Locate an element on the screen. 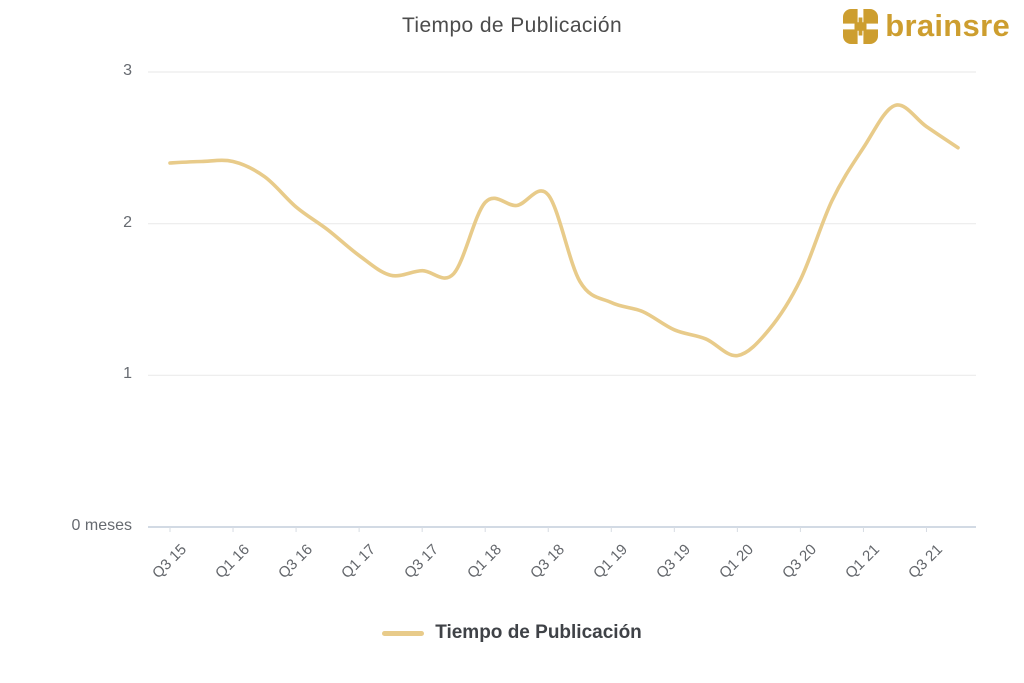 Image resolution: width=1024 pixels, height=683 pixels. legend-label: Tiempo de Publicación is located at coordinates (538, 632).